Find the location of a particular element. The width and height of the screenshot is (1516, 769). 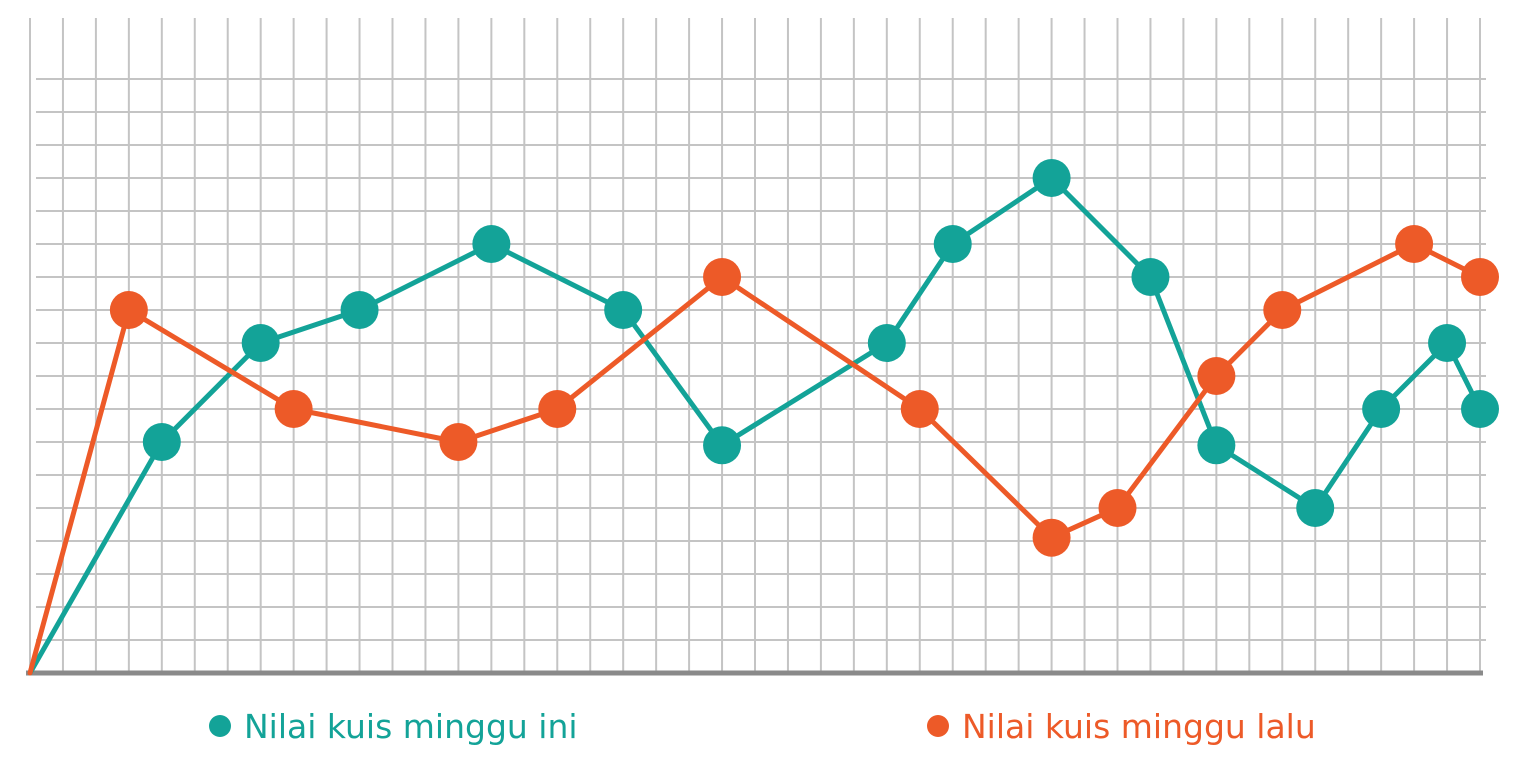

legend-label-this-week: Nilai kuis minggu ini is located at coordinates (411, 726).